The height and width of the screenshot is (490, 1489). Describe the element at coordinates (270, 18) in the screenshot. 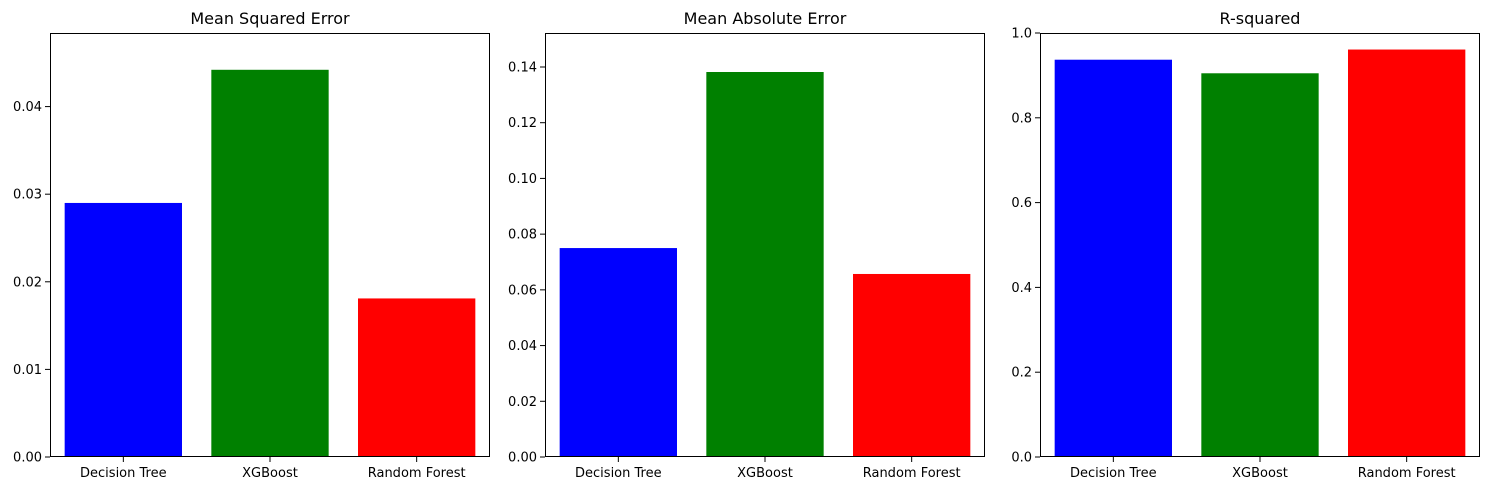

I see `chart-title: Mean Squared Error` at that location.